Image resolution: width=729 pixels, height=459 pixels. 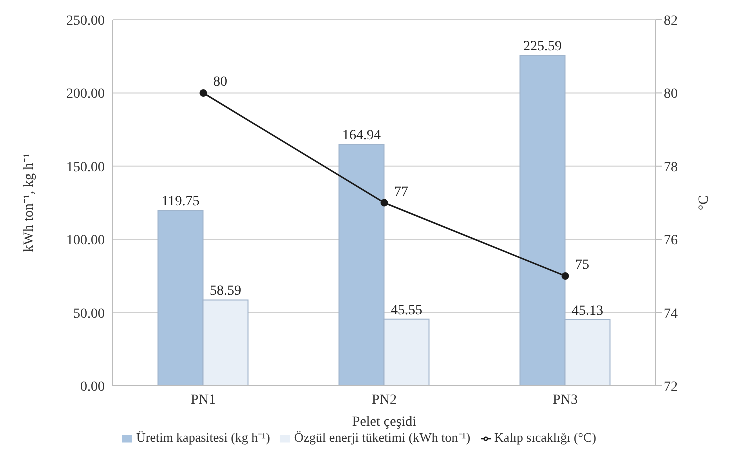 I want to click on y-tick-label: 100.00, so click(x=85, y=241).